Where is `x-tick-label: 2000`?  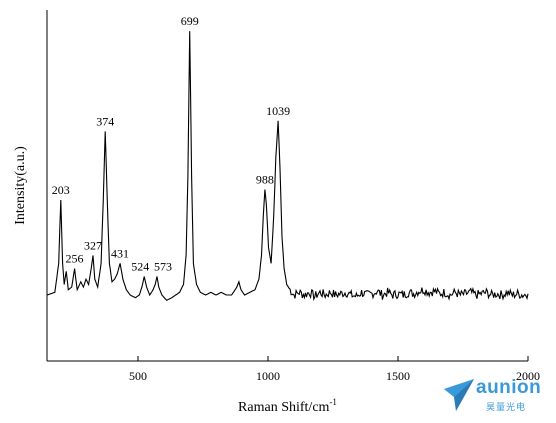
x-tick-label: 2000 is located at coordinates (528, 376).